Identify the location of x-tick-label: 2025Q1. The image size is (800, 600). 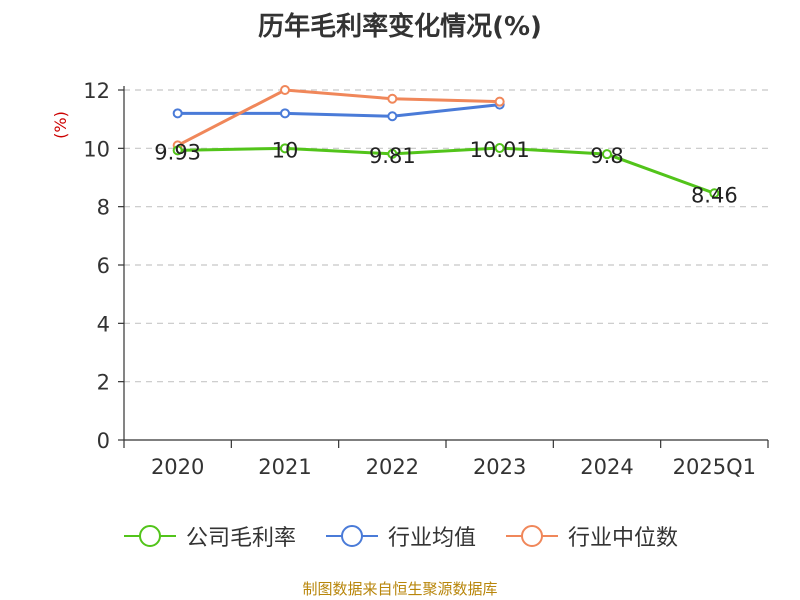
(714, 467).